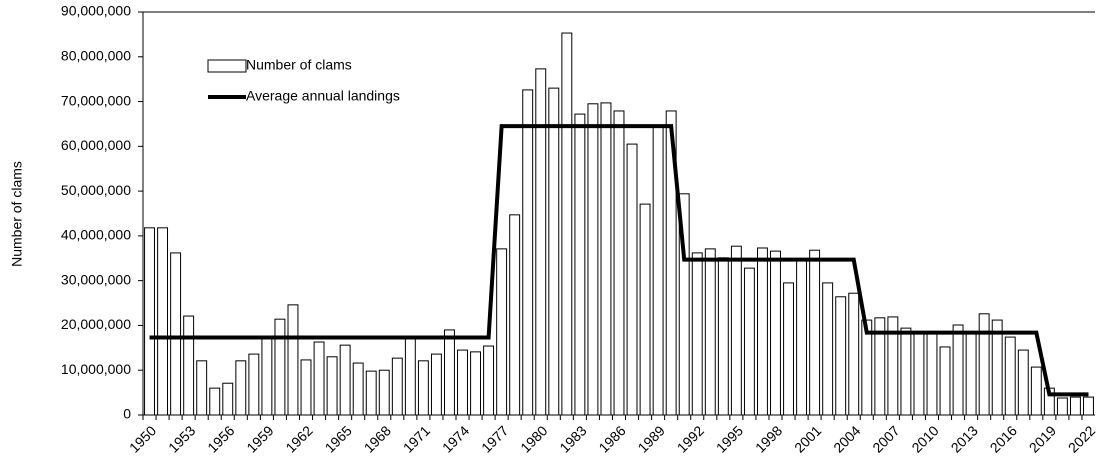 The height and width of the screenshot is (469, 1096). I want to click on x-tick-label: 1983, so click(572, 438).